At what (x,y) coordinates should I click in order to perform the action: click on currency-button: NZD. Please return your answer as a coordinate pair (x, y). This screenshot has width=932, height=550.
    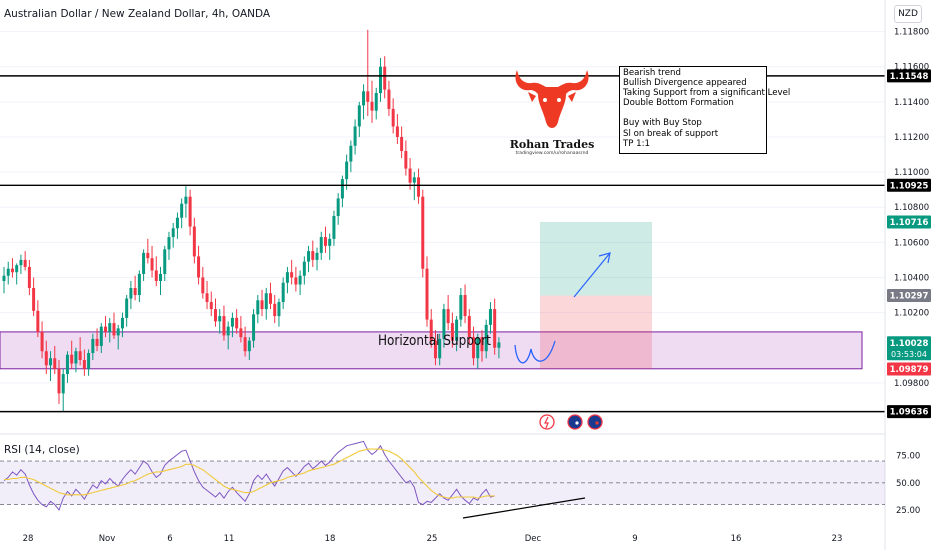
    Looking at the image, I should click on (908, 14).